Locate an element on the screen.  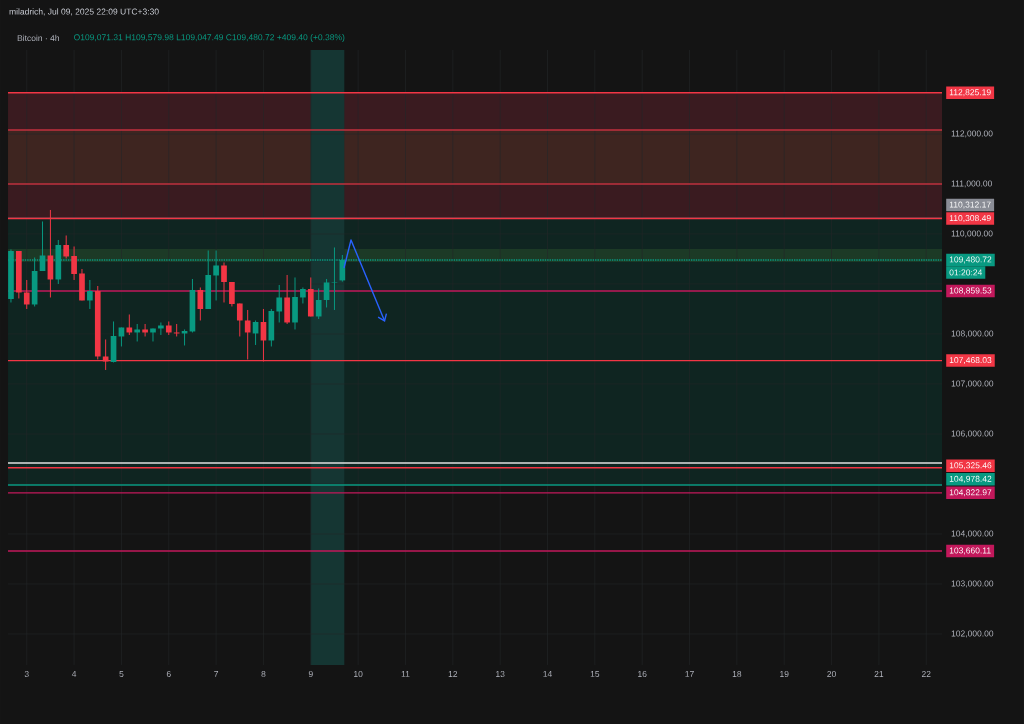
ref-line-label: 105,325.46 is located at coordinates (970, 466).